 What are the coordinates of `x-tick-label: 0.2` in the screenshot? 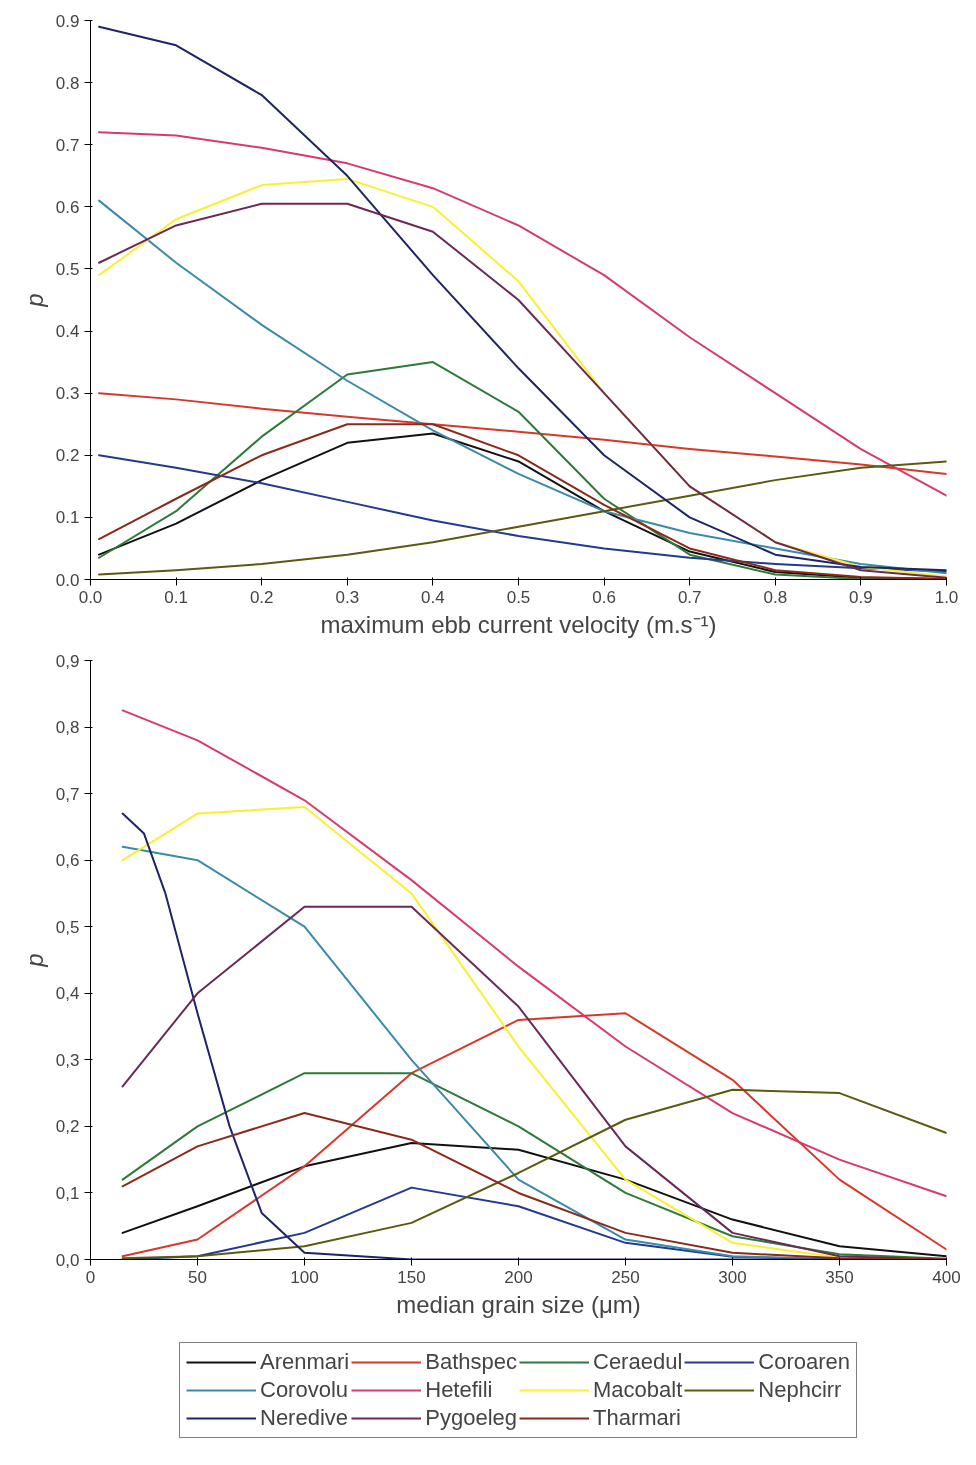 It's located at (261, 597).